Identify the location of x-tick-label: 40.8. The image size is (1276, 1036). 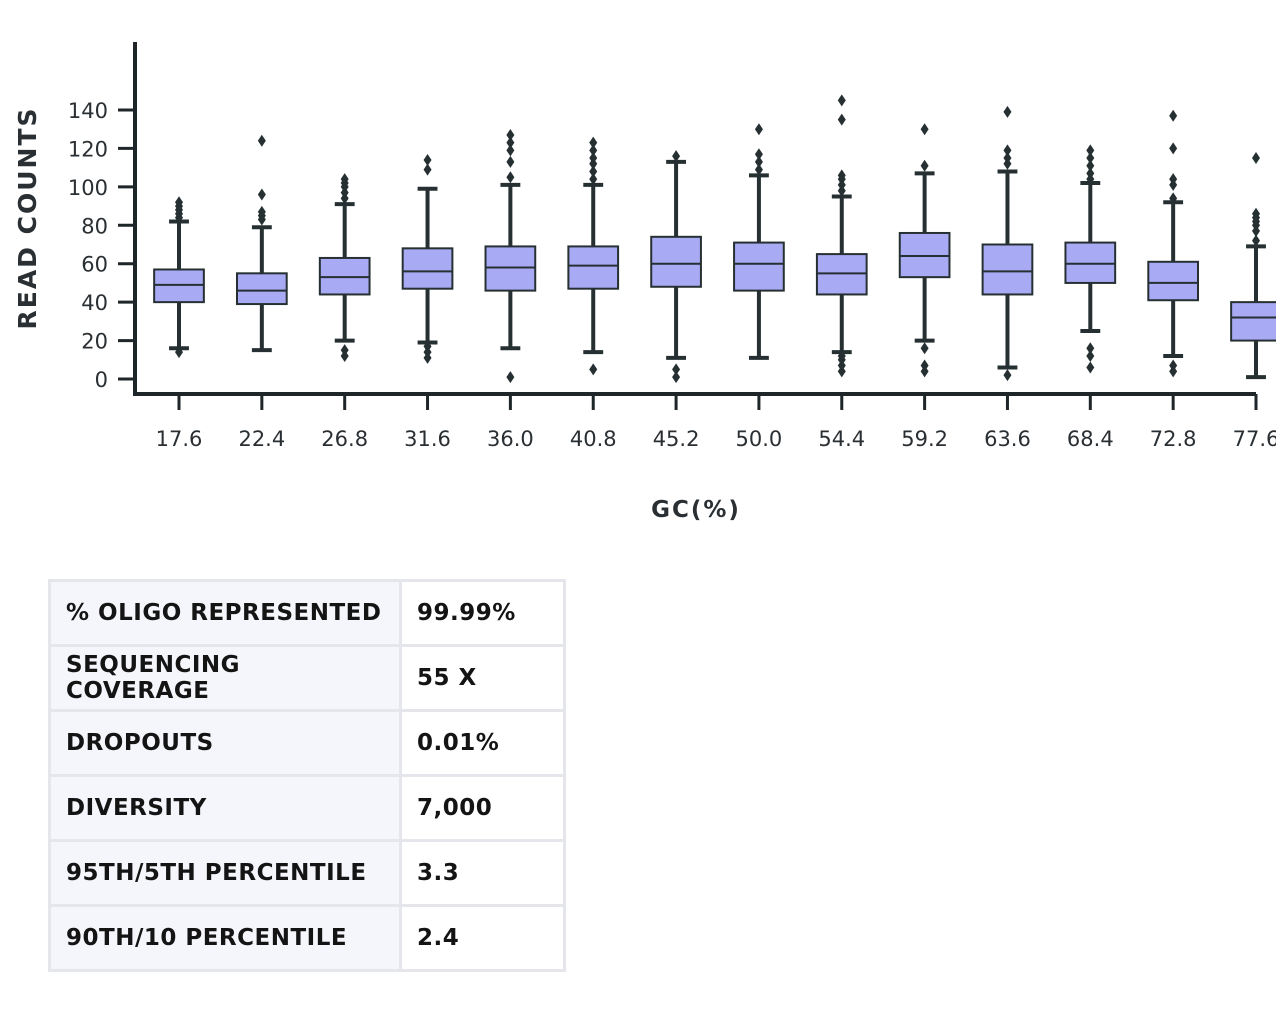
(593, 439).